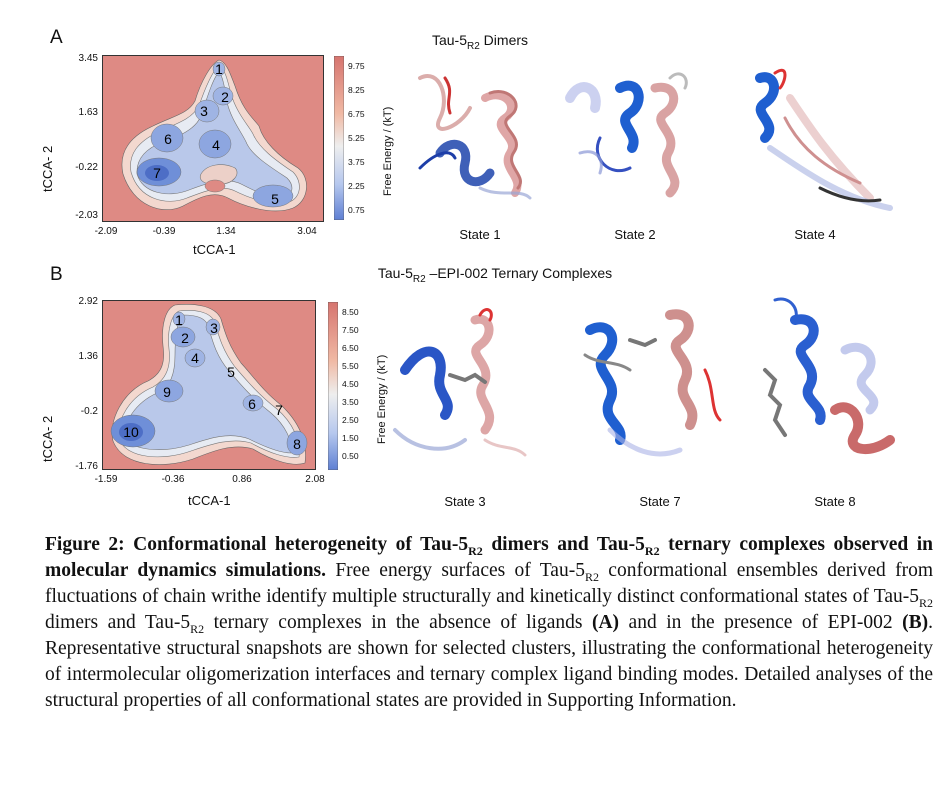  Describe the element at coordinates (56, 274) in the screenshot. I see `panel-b-letter: B` at that location.